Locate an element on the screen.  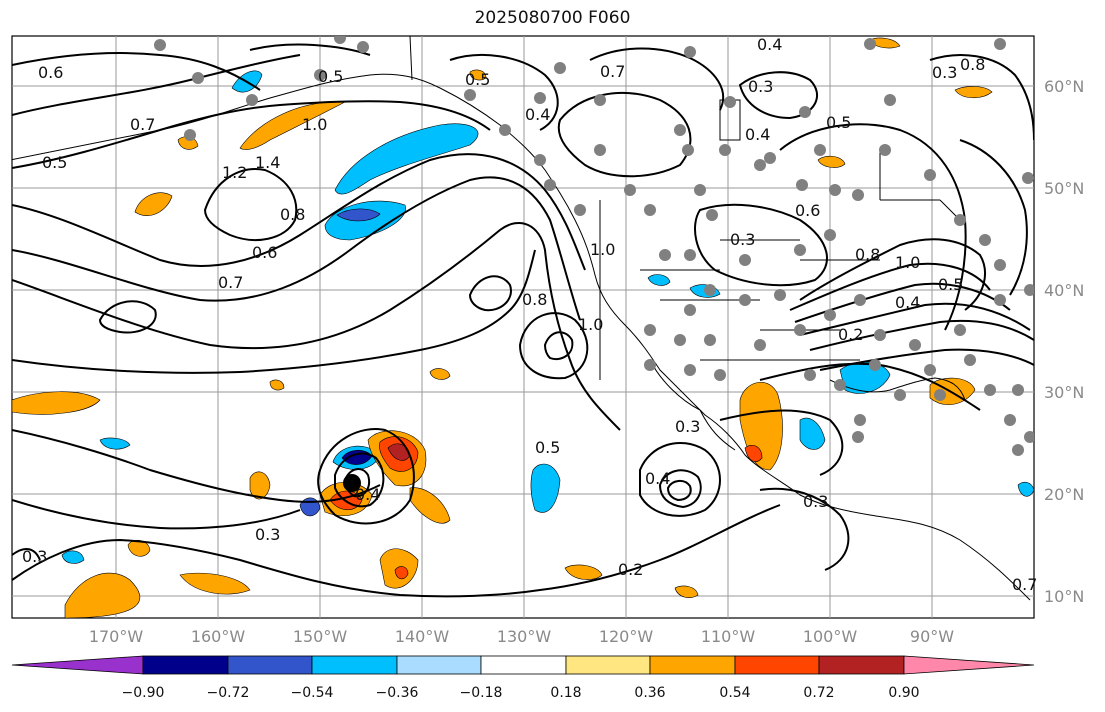
fill-red-mexico is located at coordinates (753, 453).